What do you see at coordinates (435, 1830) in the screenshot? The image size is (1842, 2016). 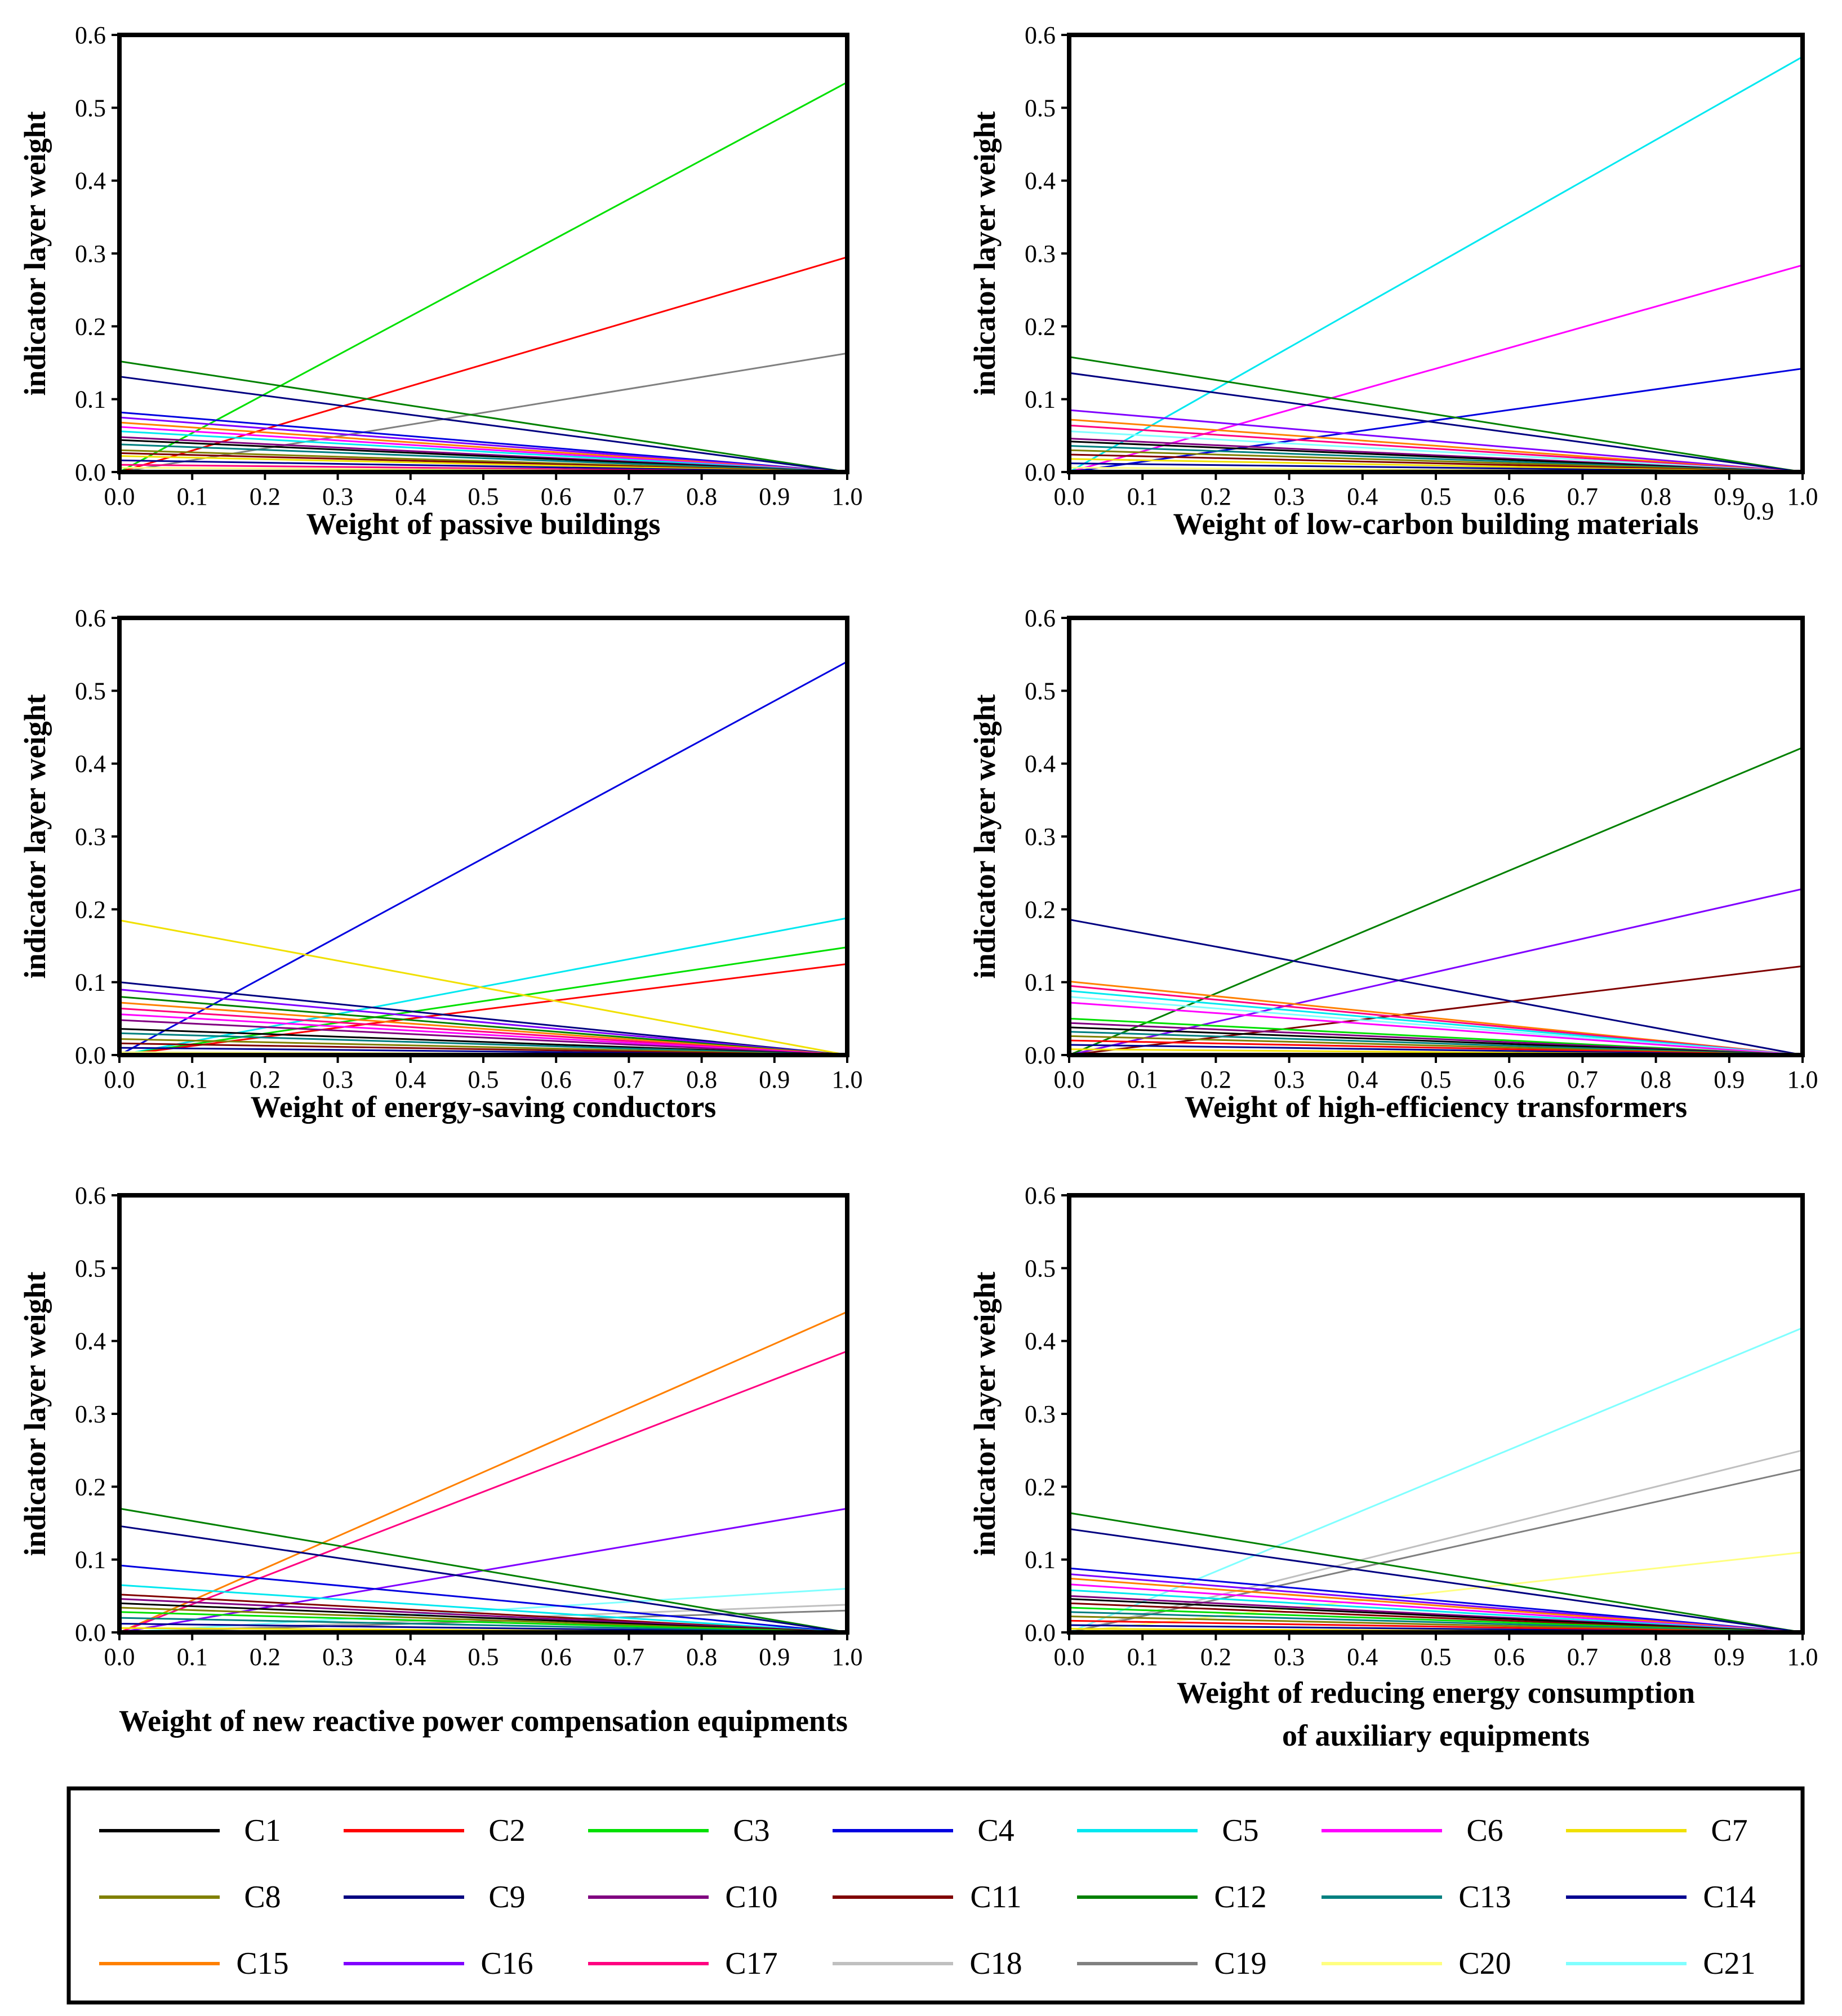 I see `legend-item-c2: C2` at bounding box center [435, 1830].